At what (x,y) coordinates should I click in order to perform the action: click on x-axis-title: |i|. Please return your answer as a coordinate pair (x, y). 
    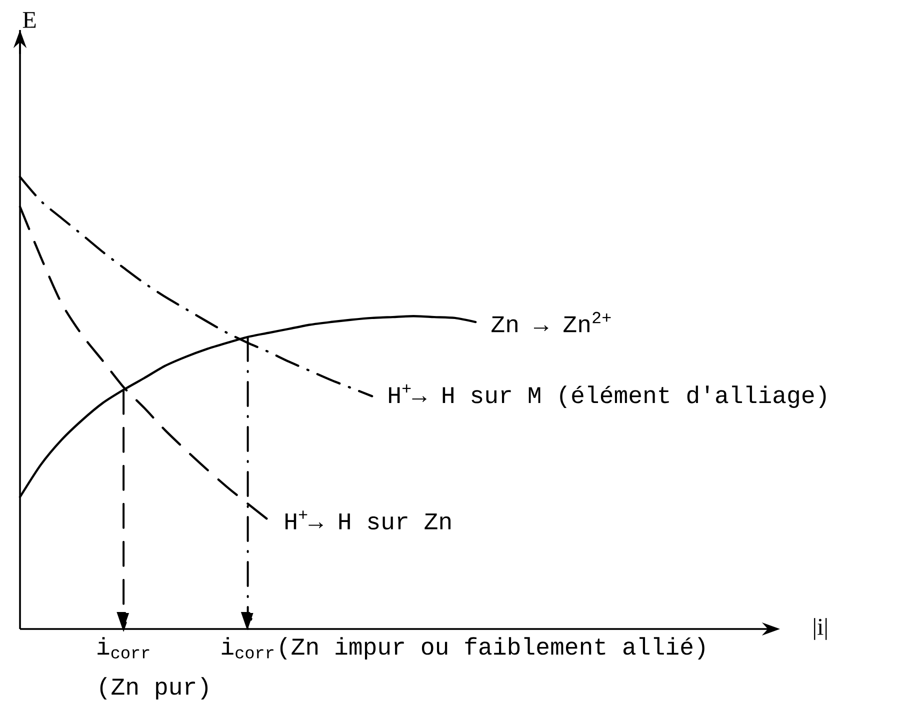
    Looking at the image, I should click on (820, 629).